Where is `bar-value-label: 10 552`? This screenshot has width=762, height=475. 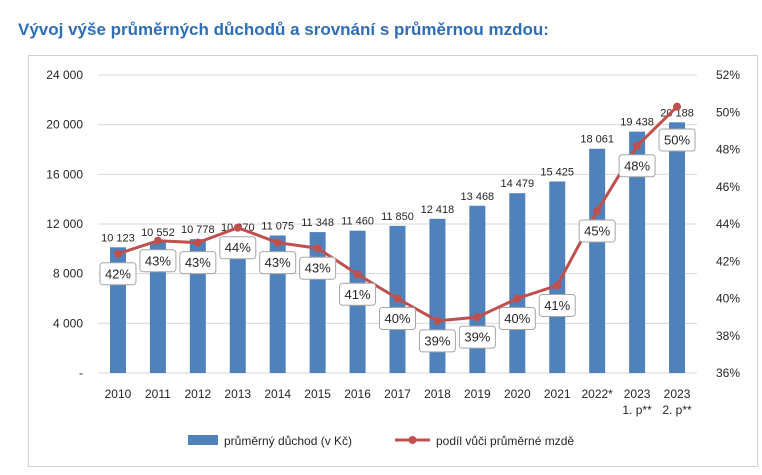
bar-value-label: 10 552 is located at coordinates (158, 233).